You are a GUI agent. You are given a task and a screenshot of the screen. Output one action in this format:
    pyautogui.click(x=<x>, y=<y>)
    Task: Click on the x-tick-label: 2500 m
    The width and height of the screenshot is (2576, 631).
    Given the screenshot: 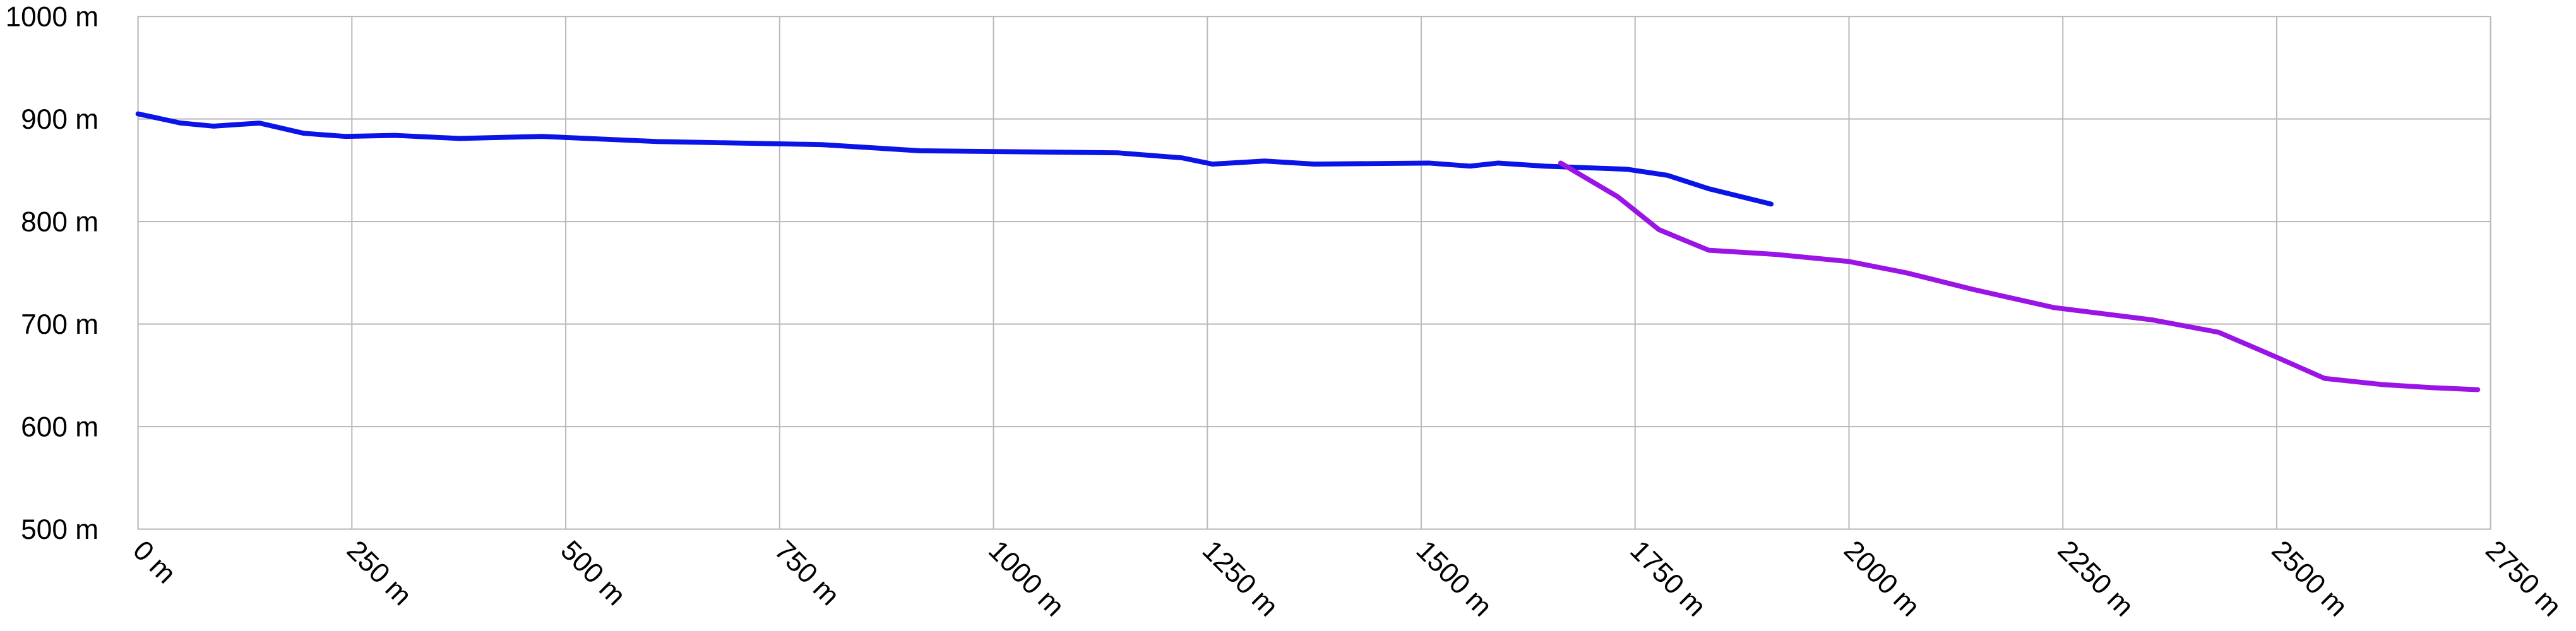 What is the action you would take?
    pyautogui.click(x=2309, y=578)
    